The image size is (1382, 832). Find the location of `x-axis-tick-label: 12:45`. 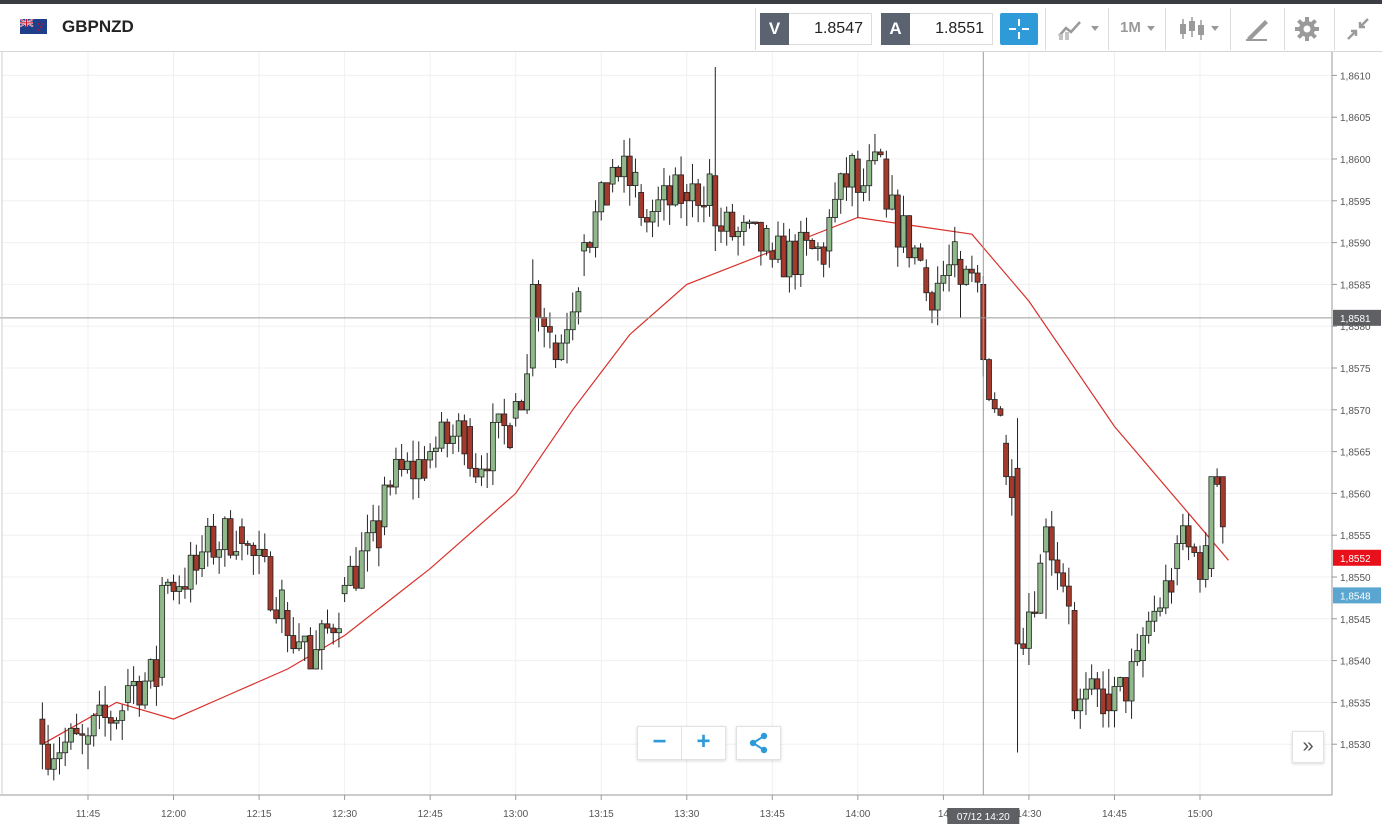

x-axis-tick-label: 12:45 is located at coordinates (430, 814).